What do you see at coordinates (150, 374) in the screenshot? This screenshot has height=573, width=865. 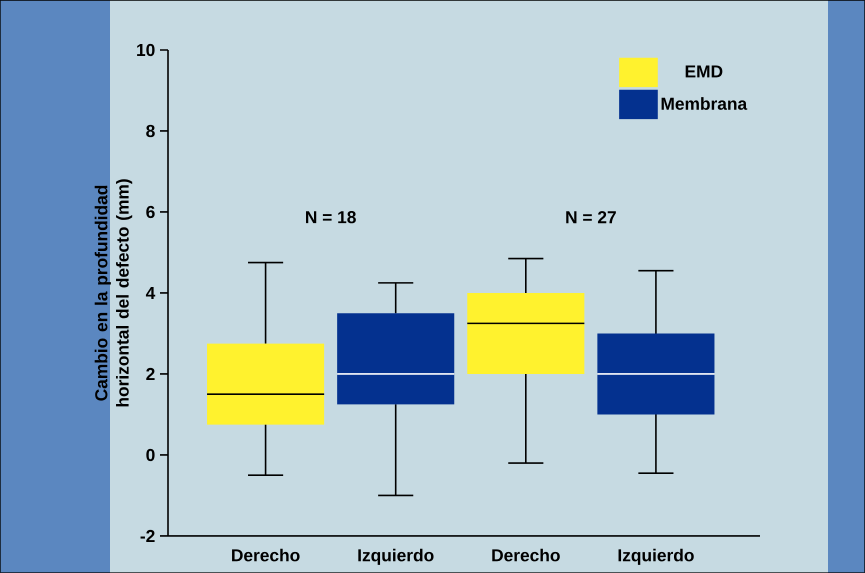 I see `y-tick-label: 2` at bounding box center [150, 374].